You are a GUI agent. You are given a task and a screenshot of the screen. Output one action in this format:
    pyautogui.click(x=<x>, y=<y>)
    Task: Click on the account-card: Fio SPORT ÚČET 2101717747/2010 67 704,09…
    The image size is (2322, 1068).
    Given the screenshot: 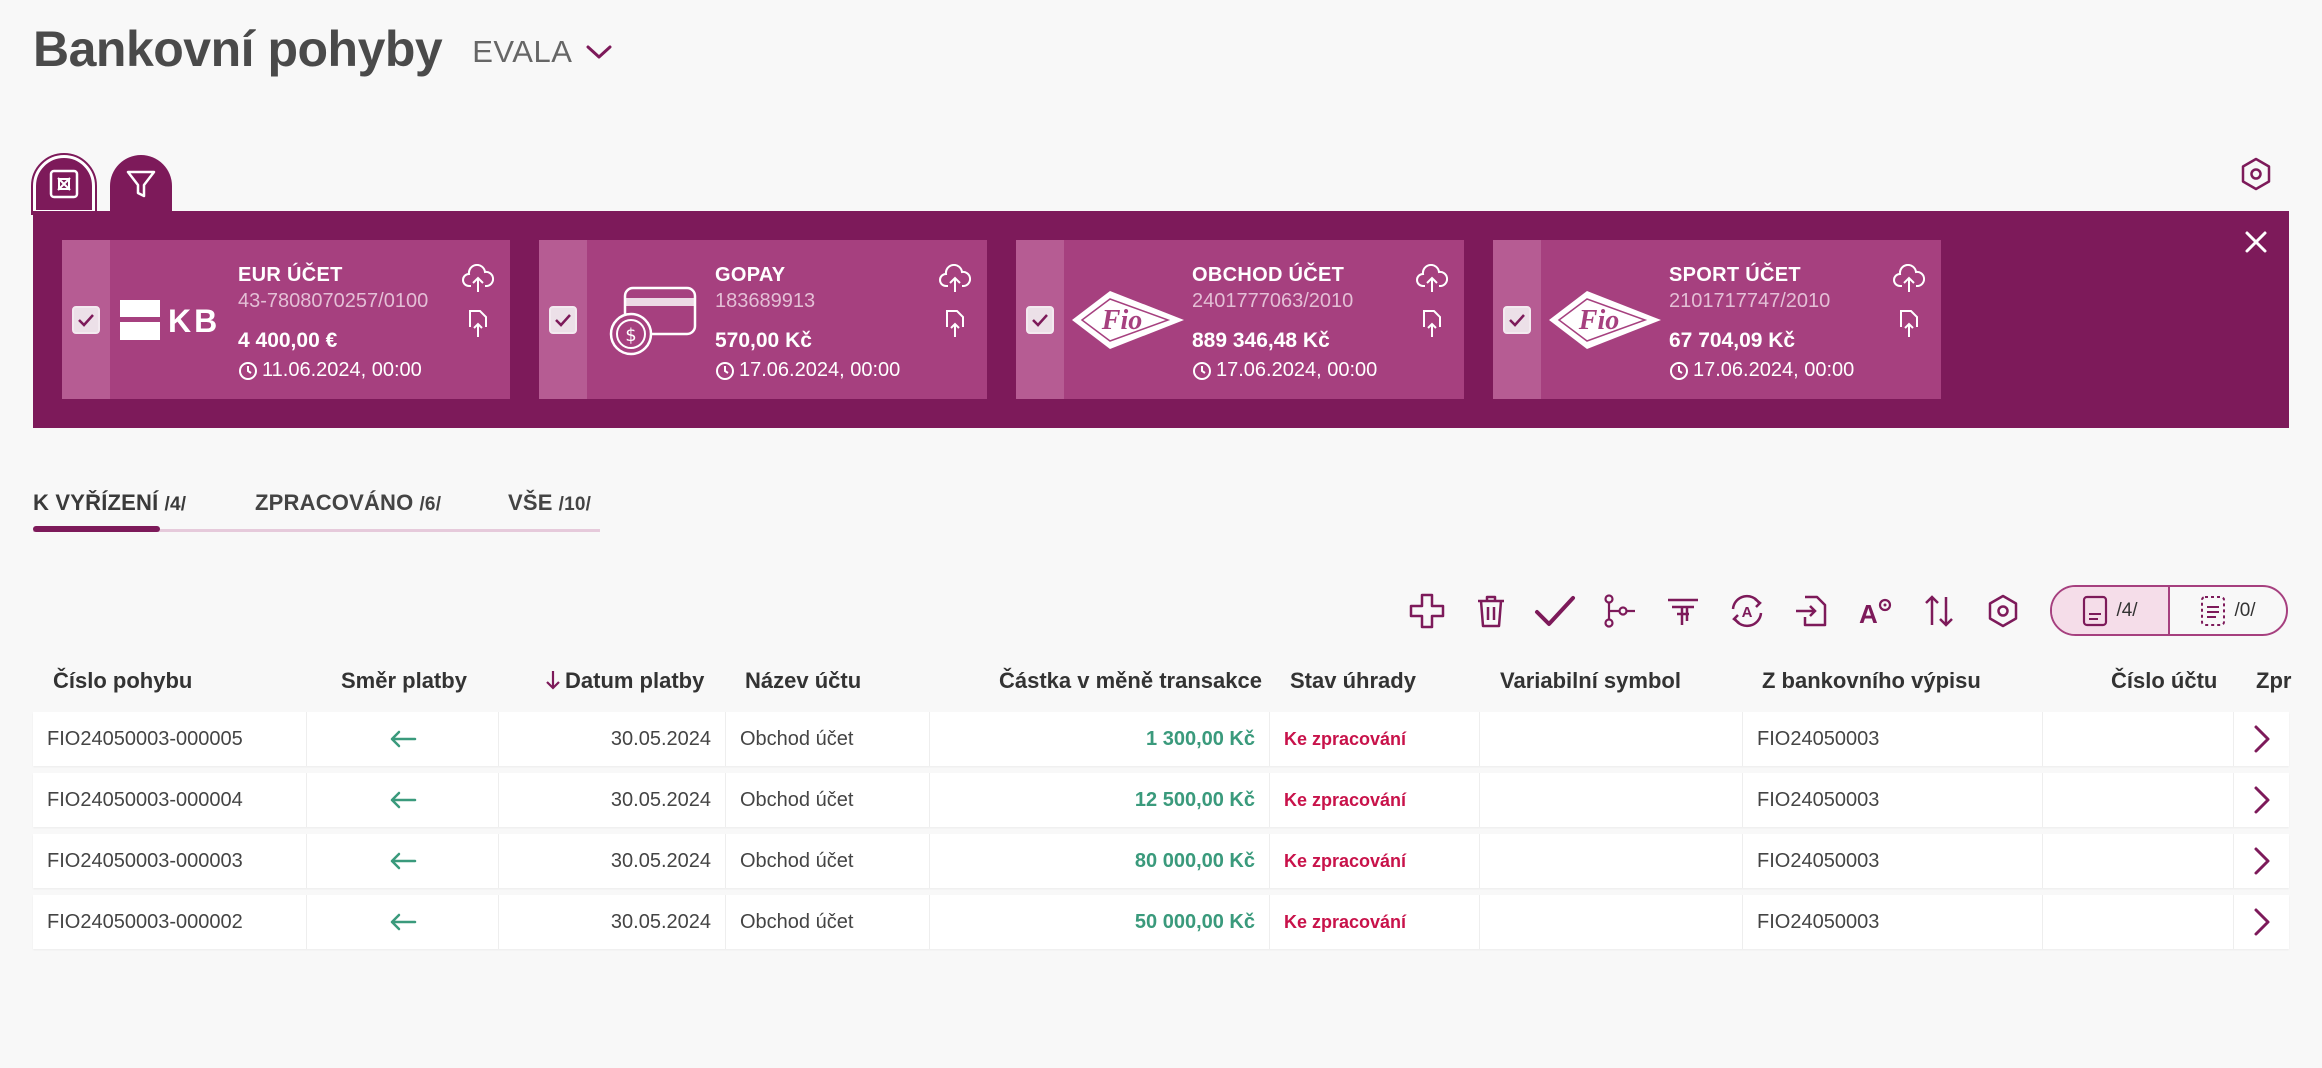 What is the action you would take?
    pyautogui.click(x=1717, y=319)
    